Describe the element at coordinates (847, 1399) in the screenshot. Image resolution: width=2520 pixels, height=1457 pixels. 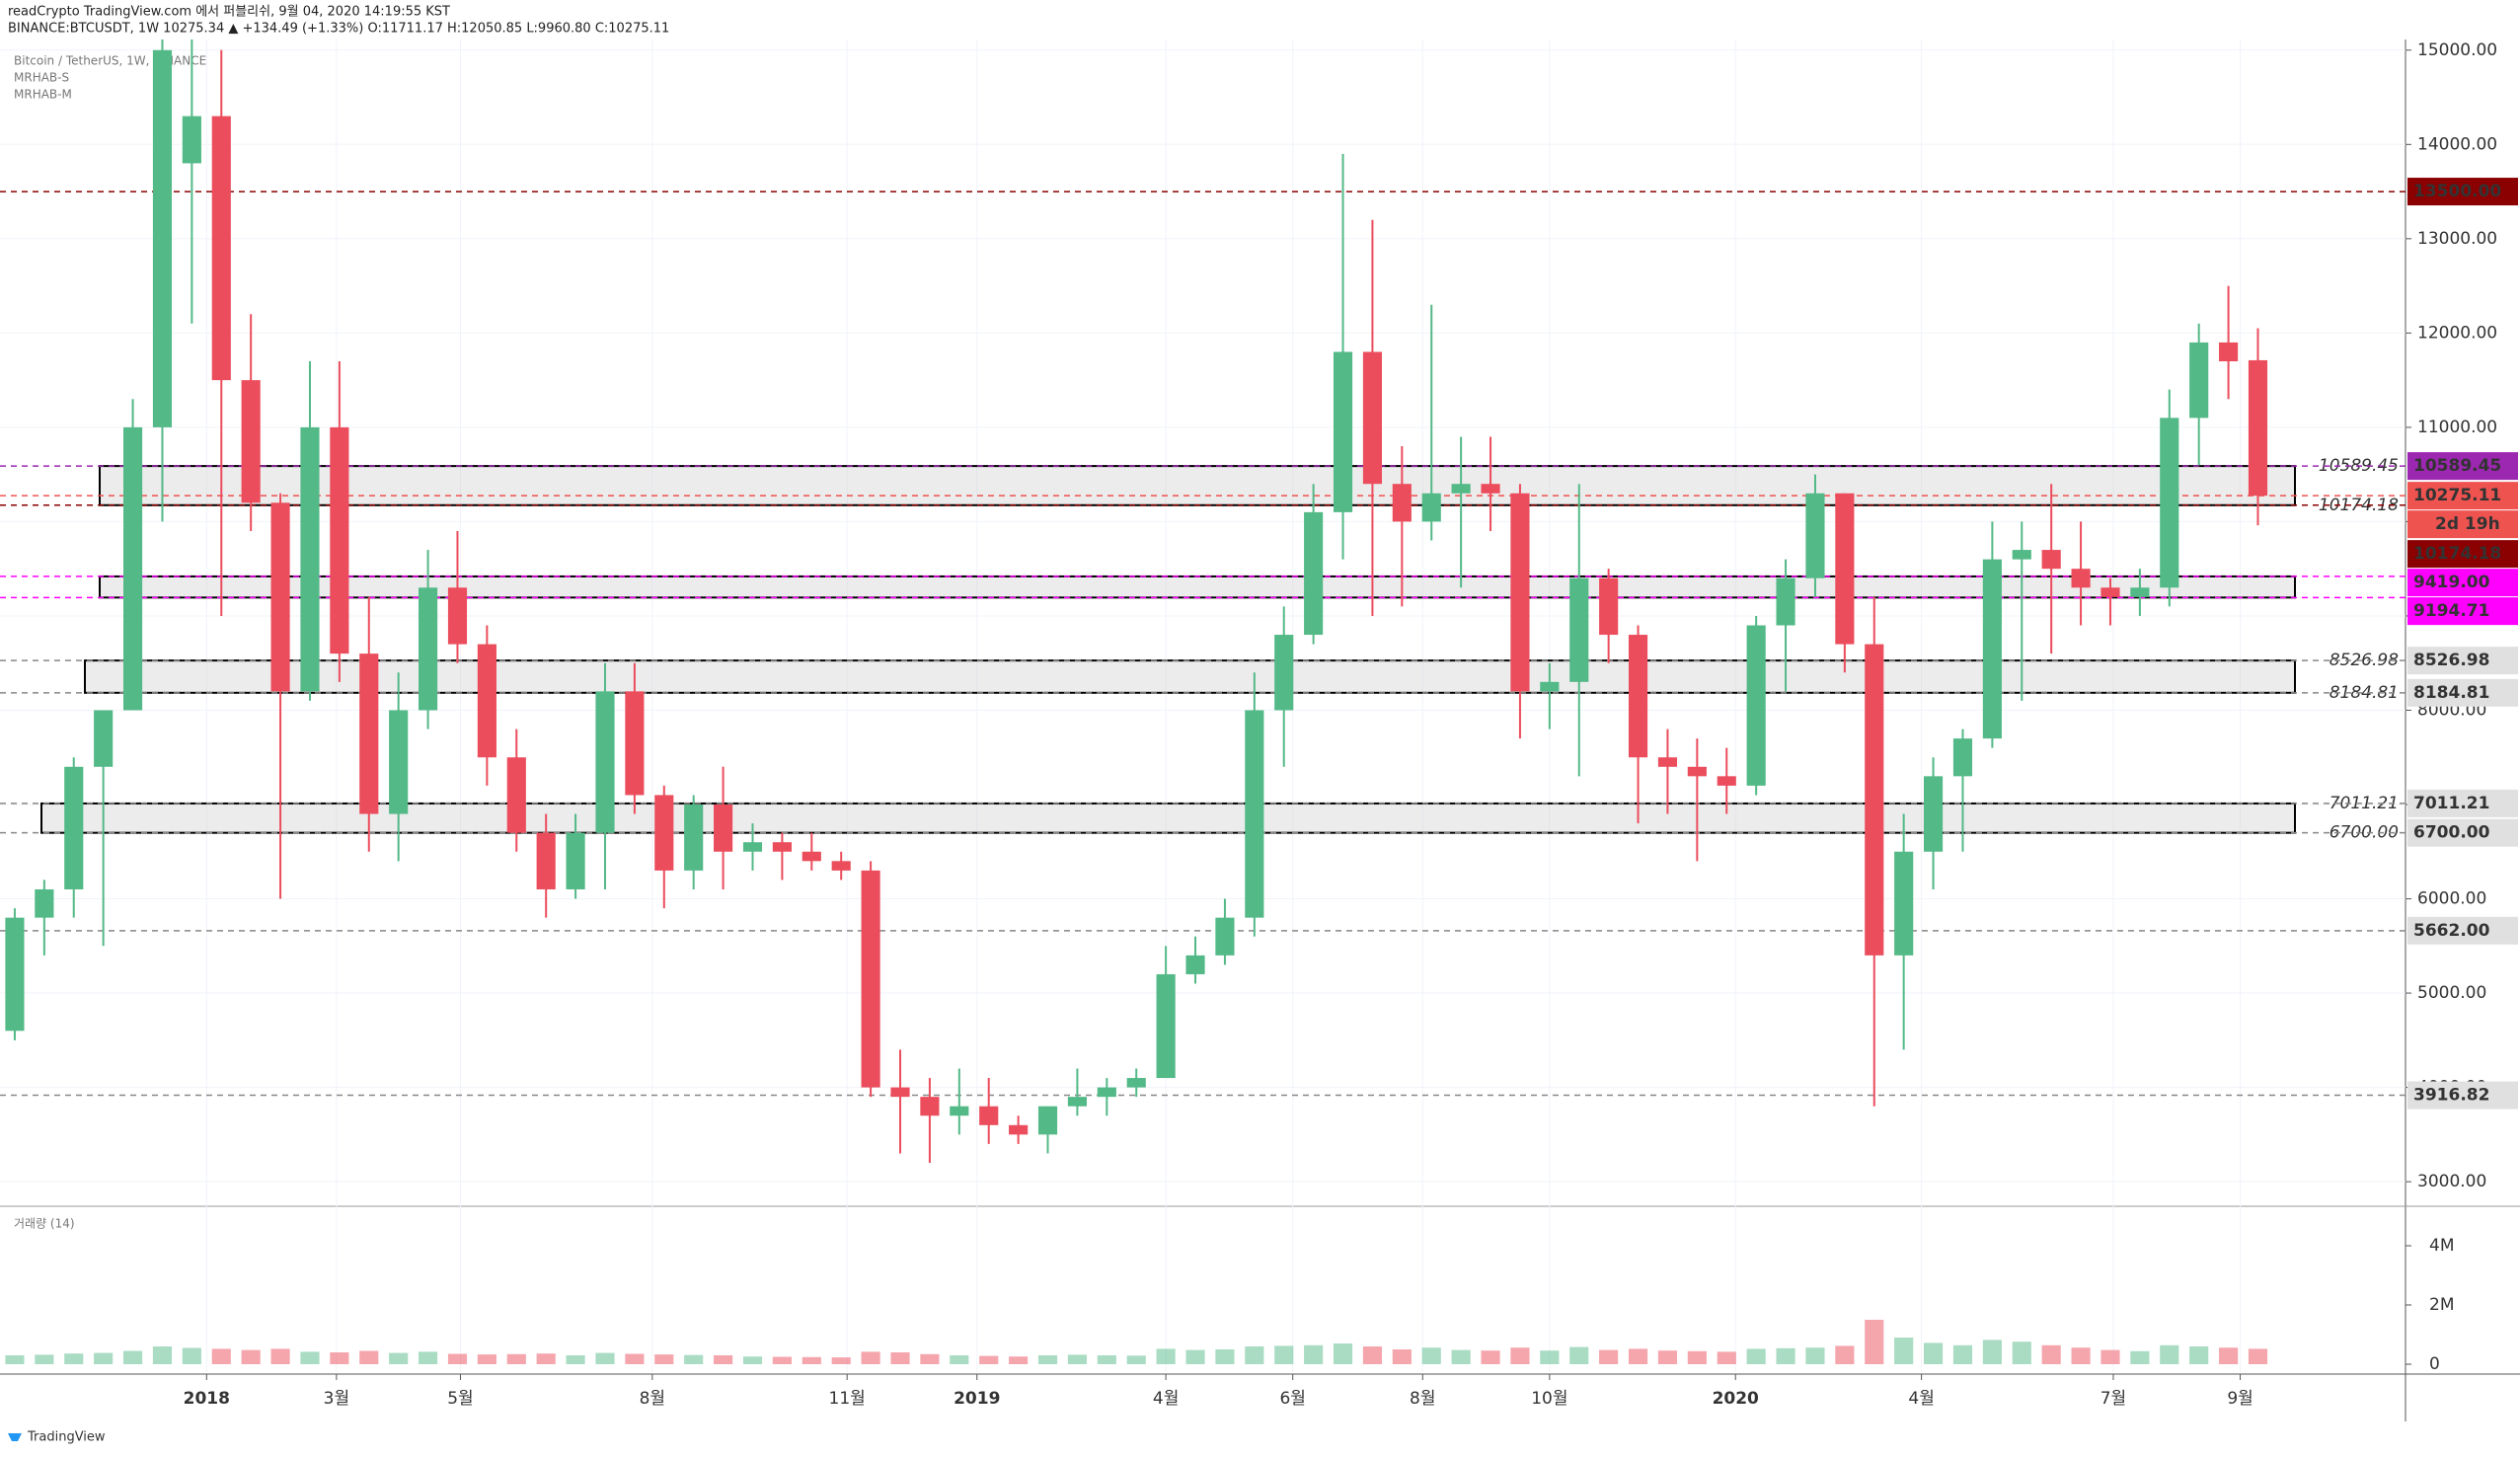
I see `x-tick-label: 11월` at that location.